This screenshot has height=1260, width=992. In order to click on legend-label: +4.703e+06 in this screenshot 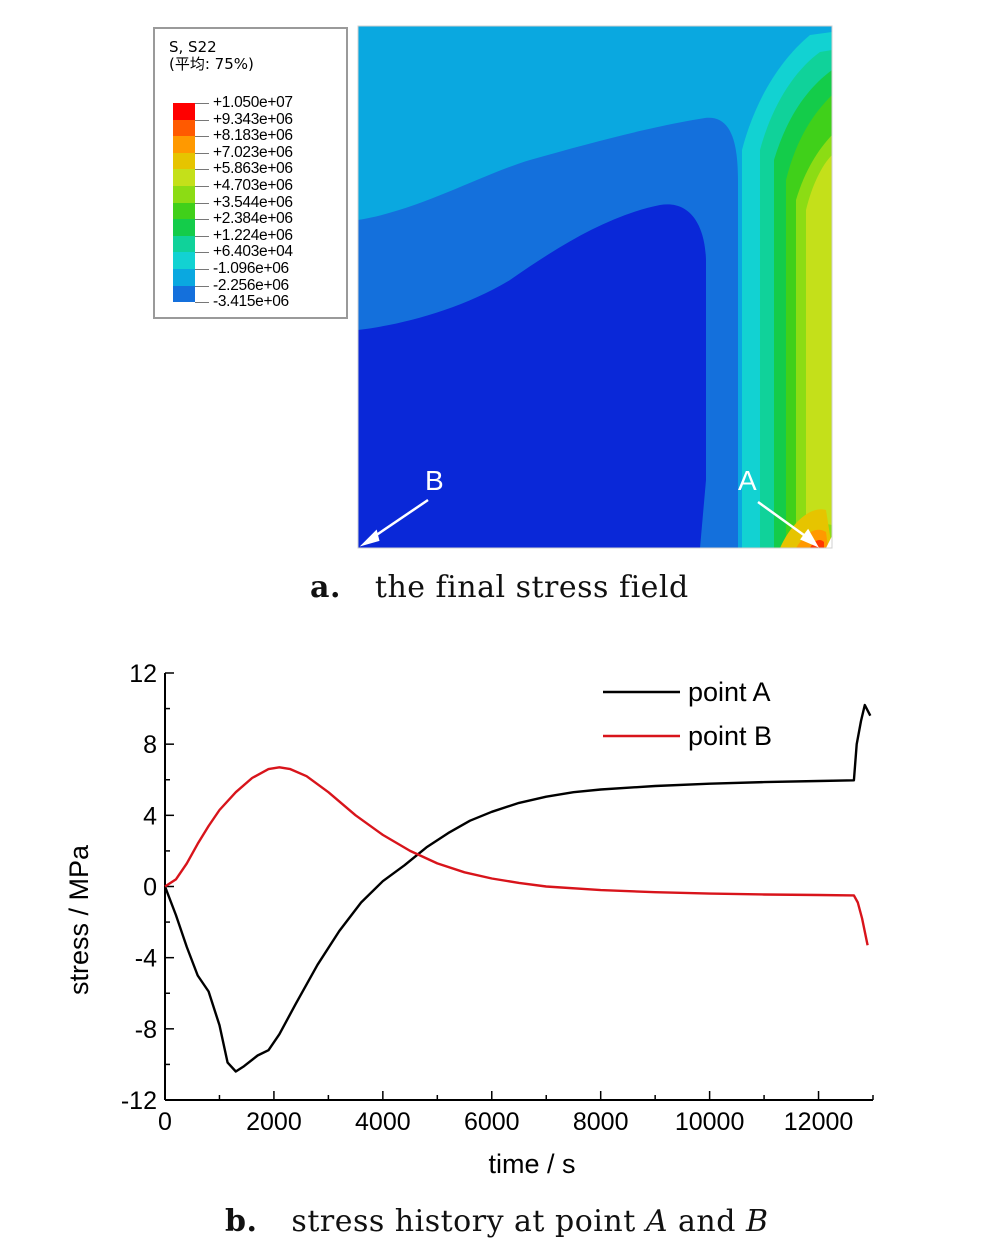, I will do `click(253, 185)`.